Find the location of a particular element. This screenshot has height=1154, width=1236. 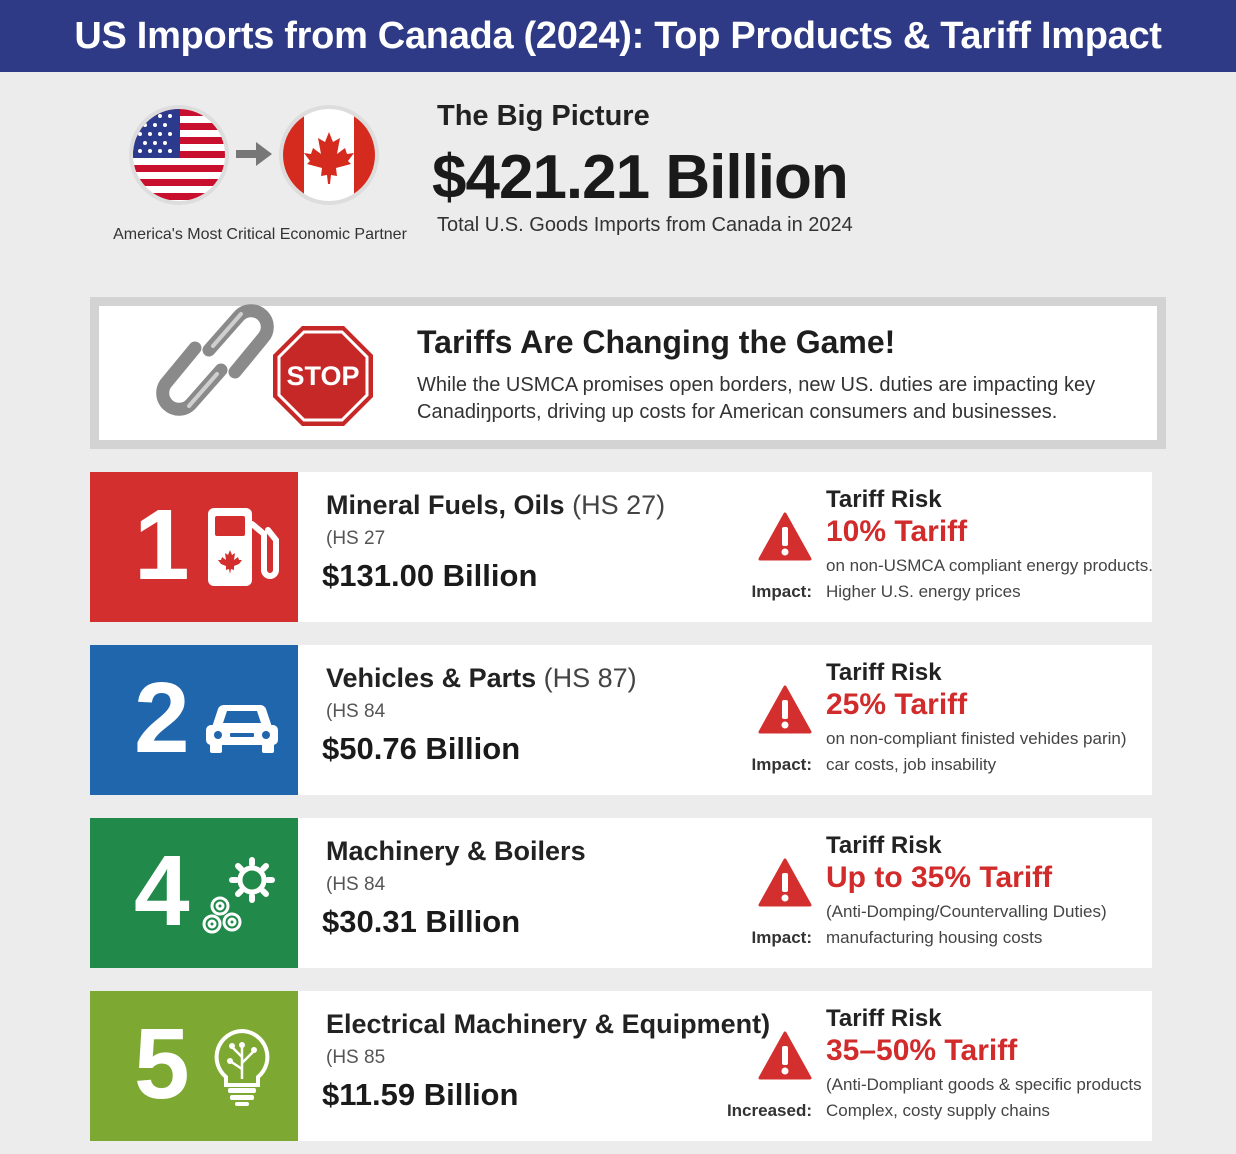

tariff-rate: Up to 35% Tariff is located at coordinates (939, 877).